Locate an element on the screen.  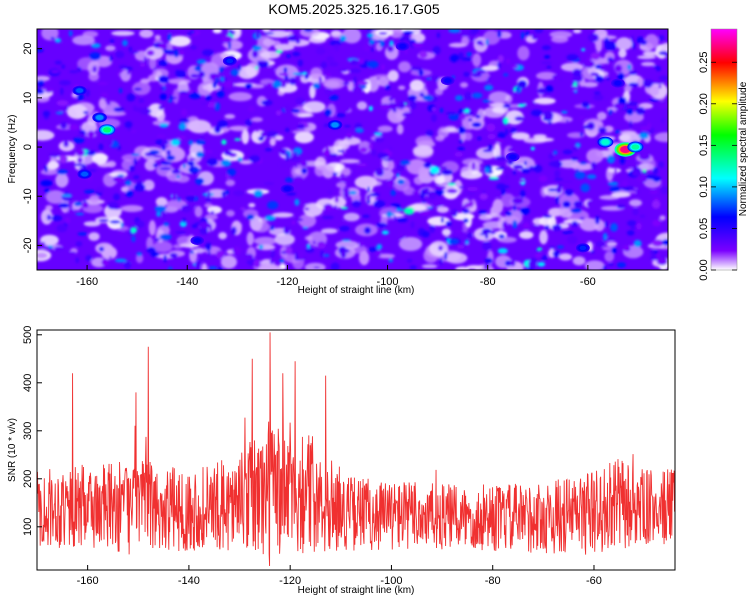
heatmap-y-axis-label: Frequency (Hz) is located at coordinates (12, 149).